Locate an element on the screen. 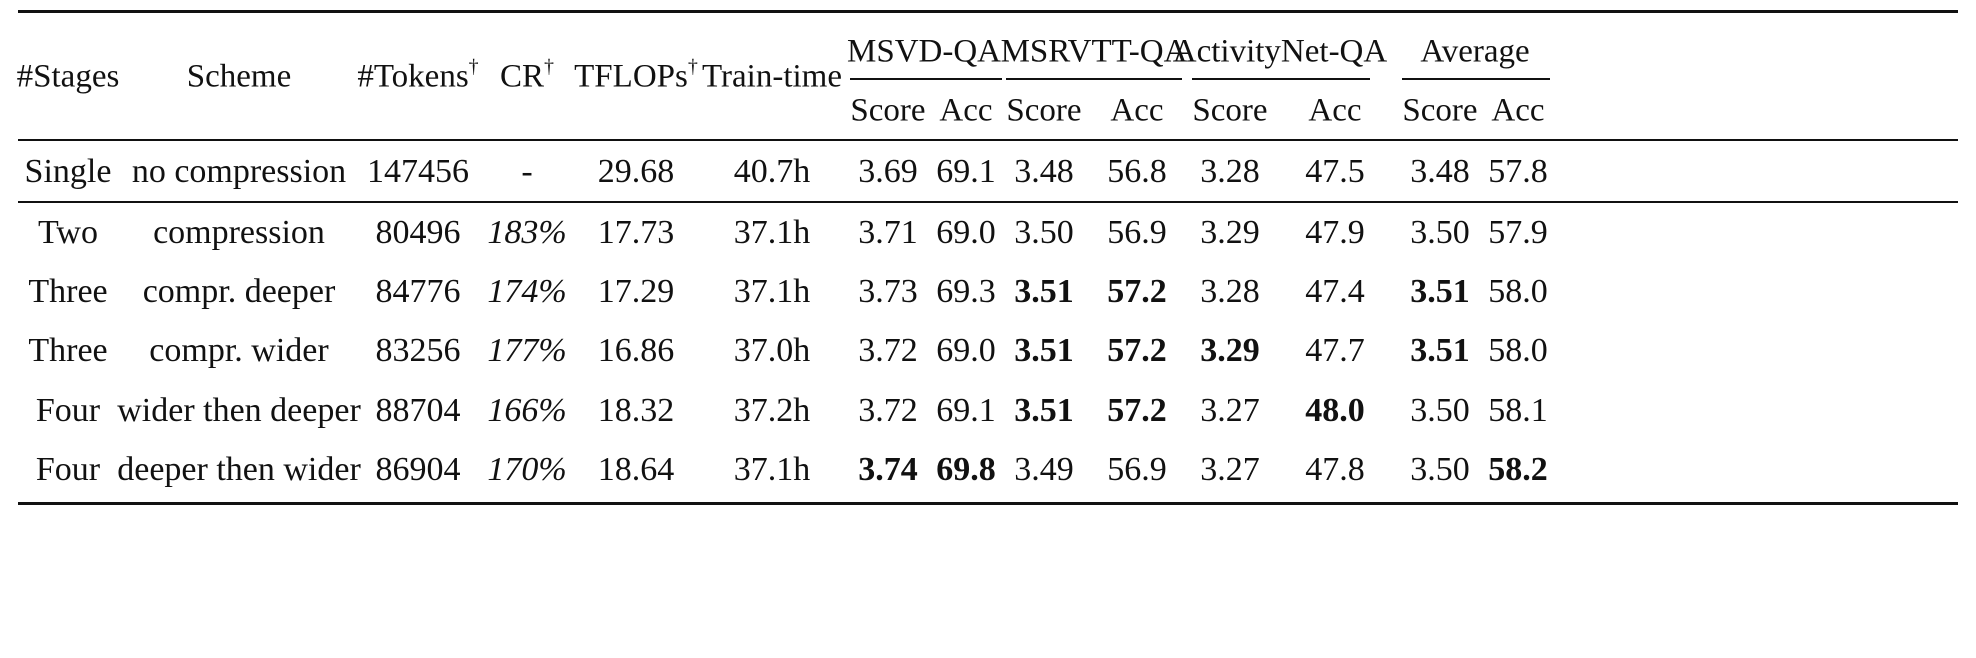 The image size is (1976, 658). header-scheme: Scheme is located at coordinates (239, 76).